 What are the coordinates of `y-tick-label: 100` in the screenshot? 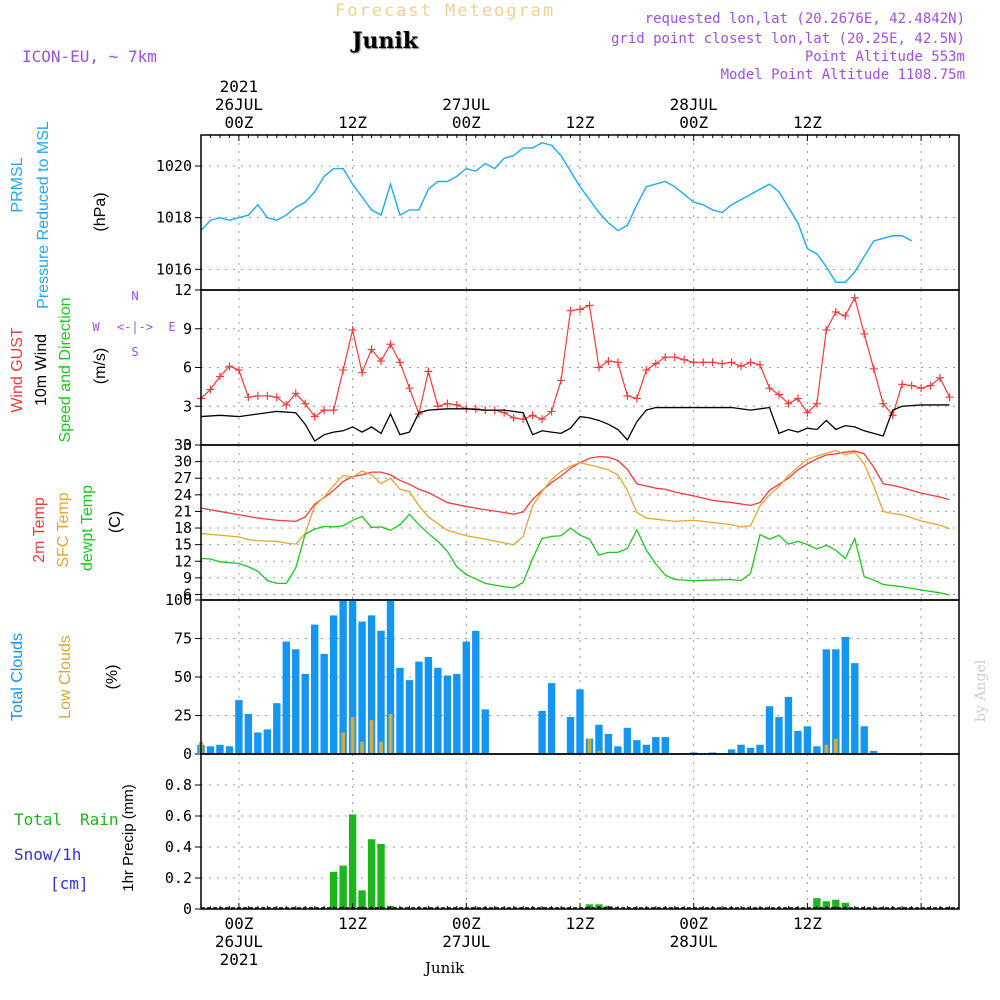 It's located at (178, 600).